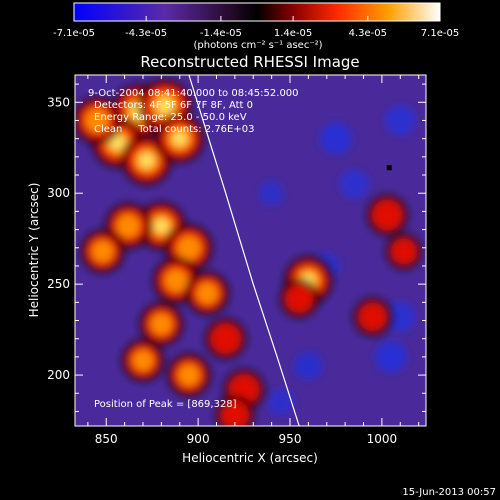  Describe the element at coordinates (257, 45) in the screenshot. I see `colorbar-unit: (photons cm⁻² s⁻¹ asec⁻²)` at that location.